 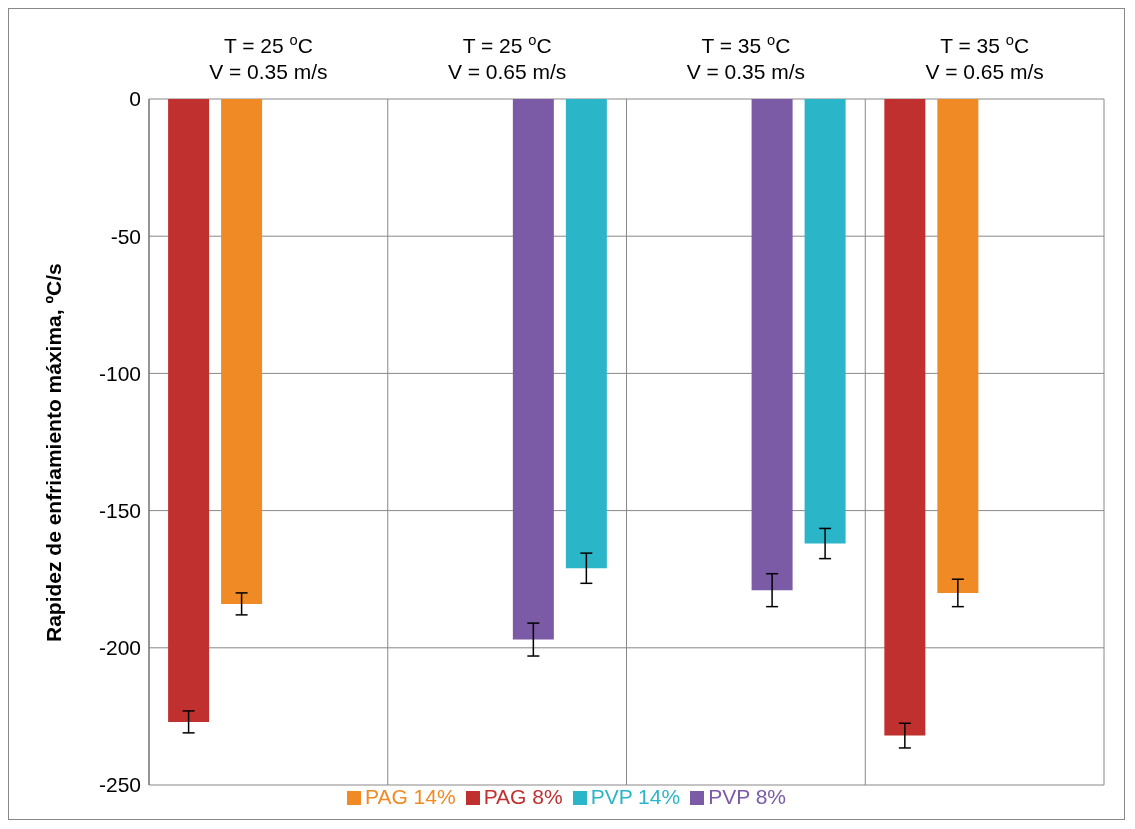 I want to click on legend-label: PAG 14%, so click(x=410, y=796).